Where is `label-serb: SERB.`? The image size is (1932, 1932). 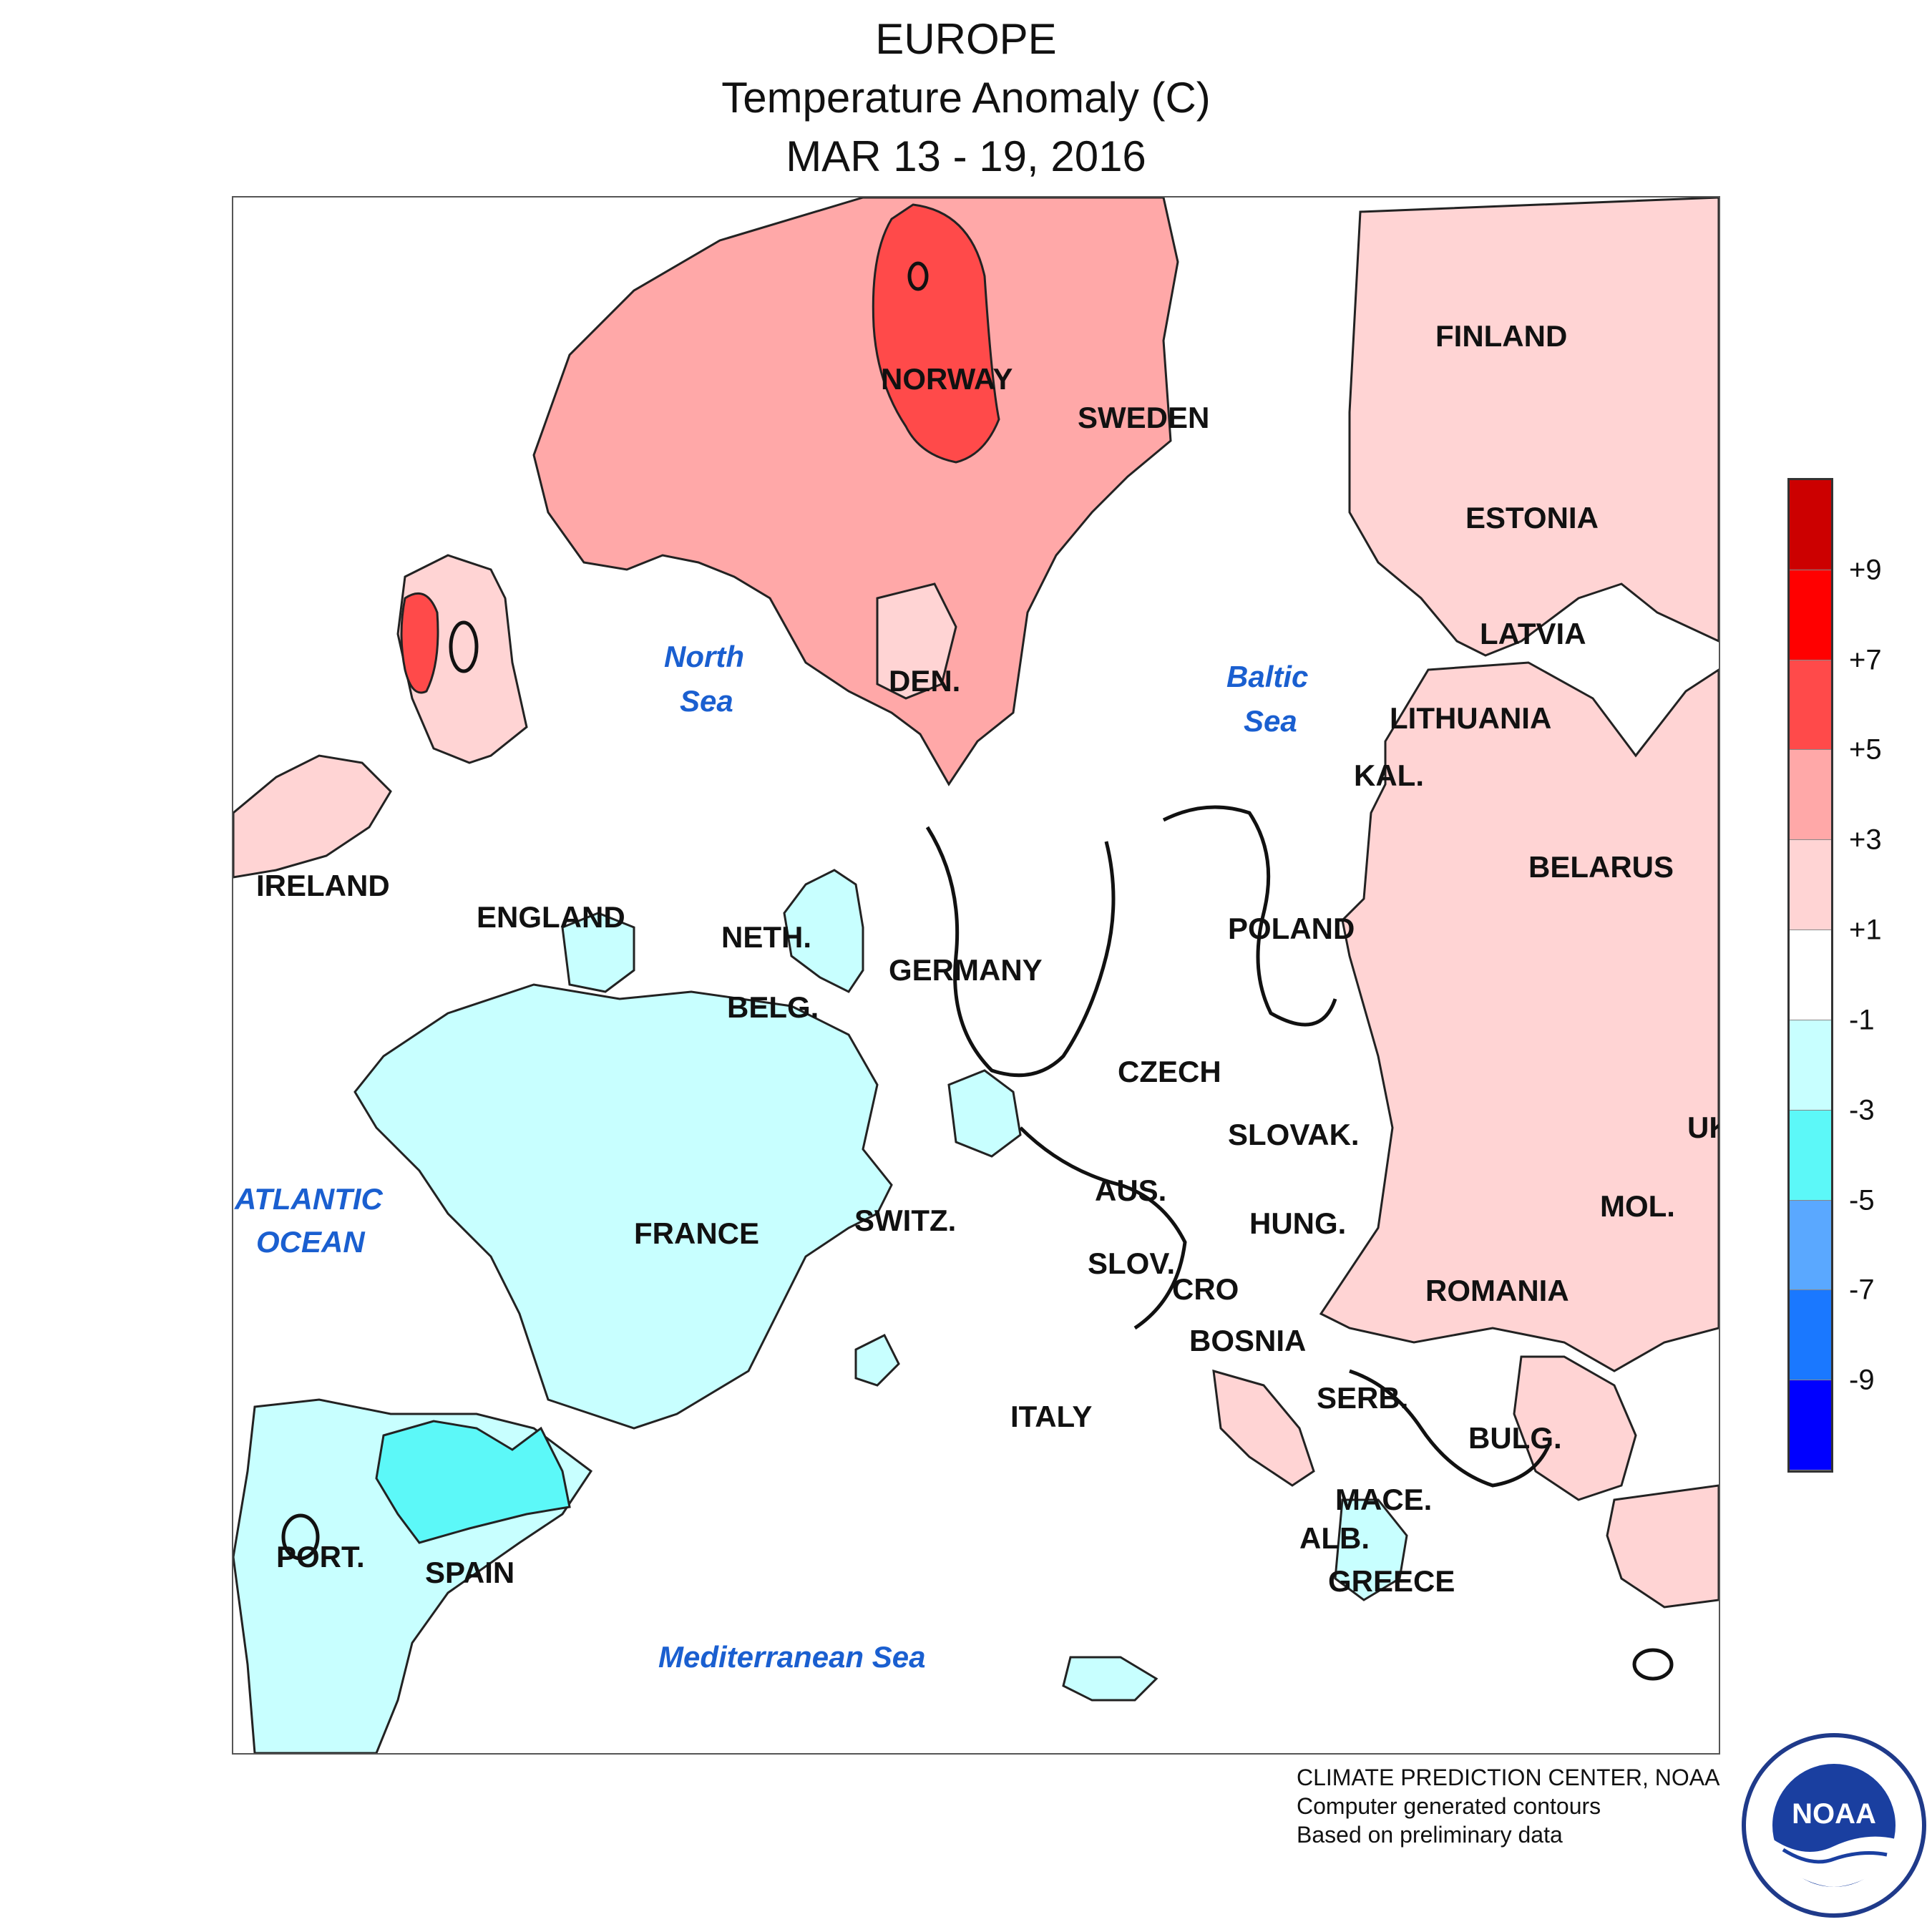
label-serb: SERB. is located at coordinates (1362, 1398).